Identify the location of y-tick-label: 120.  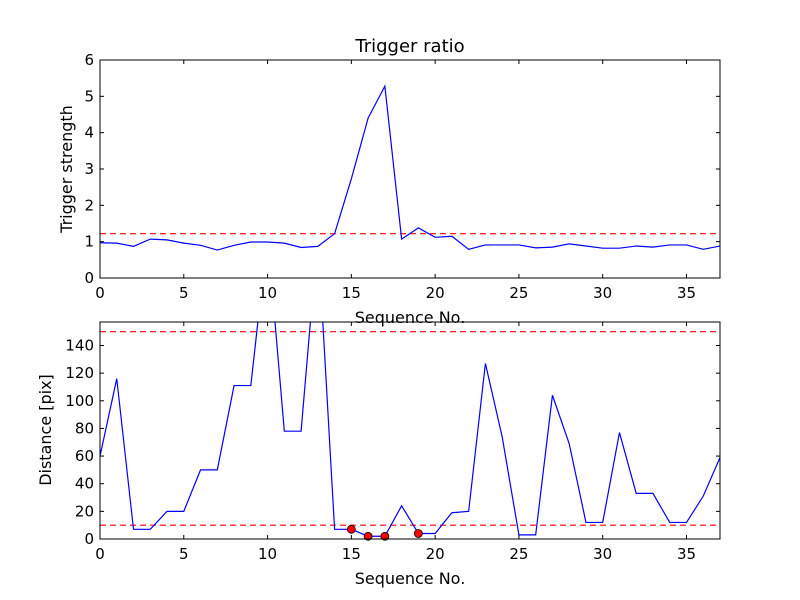
(79, 373).